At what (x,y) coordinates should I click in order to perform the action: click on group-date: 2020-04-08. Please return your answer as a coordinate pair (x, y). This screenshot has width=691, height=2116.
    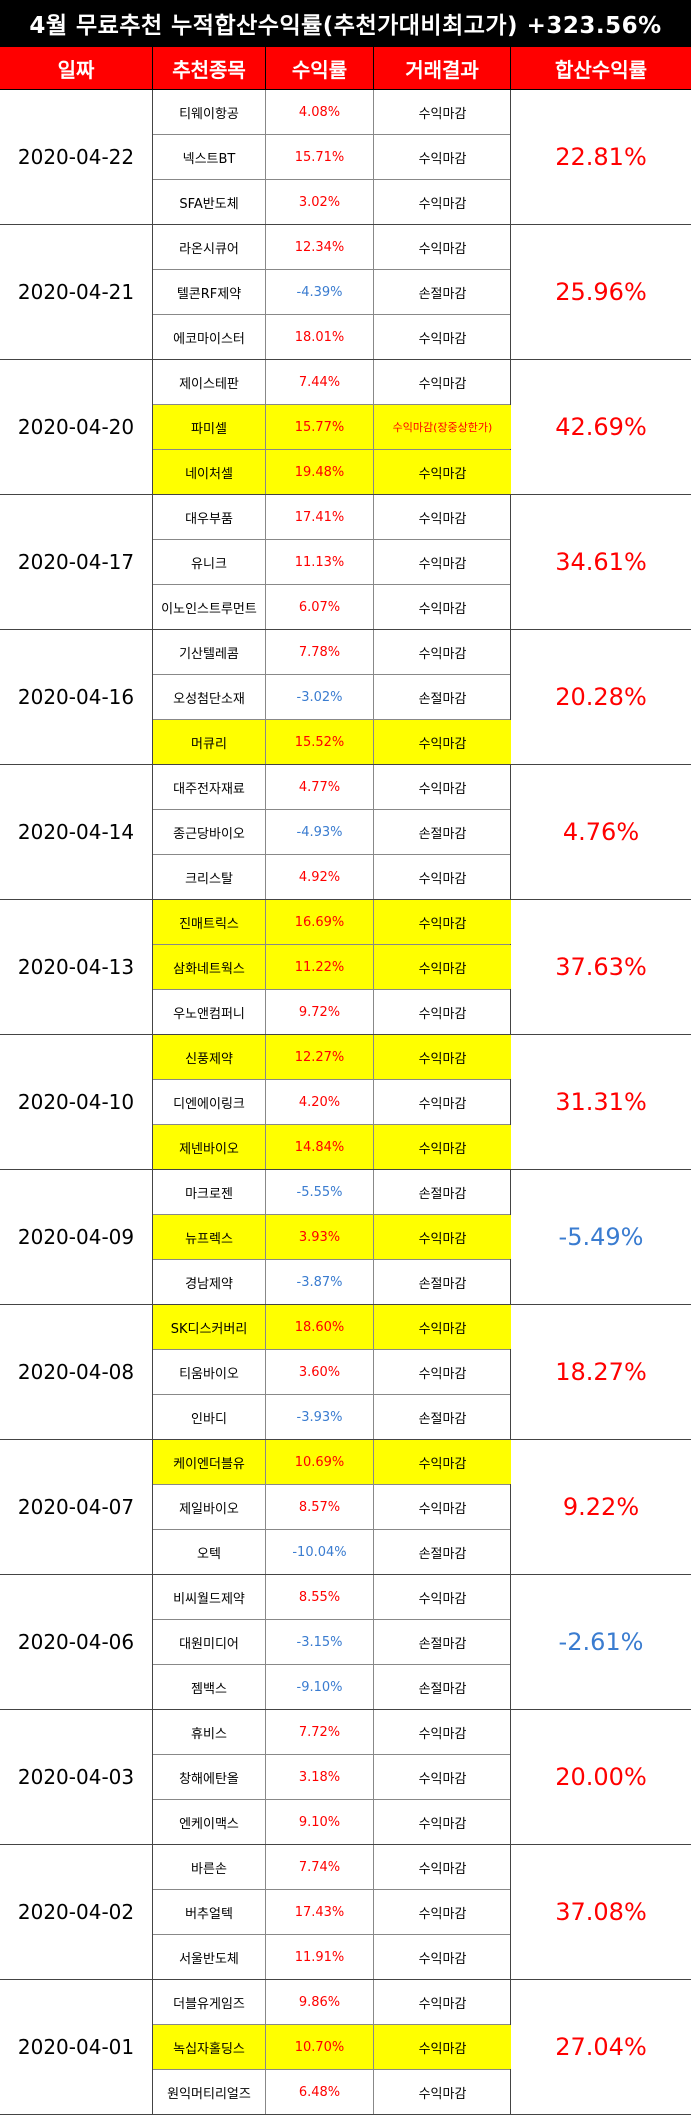
    Looking at the image, I should click on (76, 1372).